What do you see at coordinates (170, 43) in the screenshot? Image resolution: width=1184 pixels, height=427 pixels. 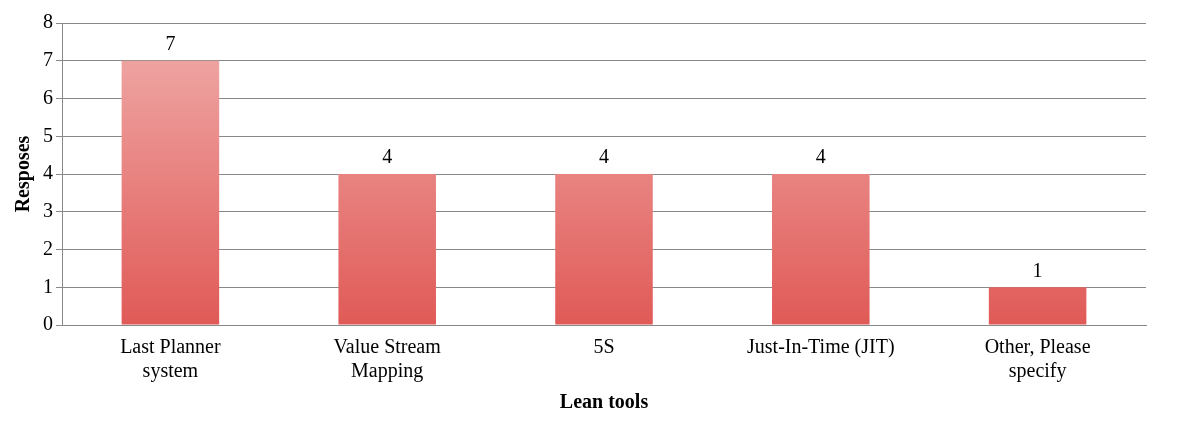 I see `data-label: 7` at bounding box center [170, 43].